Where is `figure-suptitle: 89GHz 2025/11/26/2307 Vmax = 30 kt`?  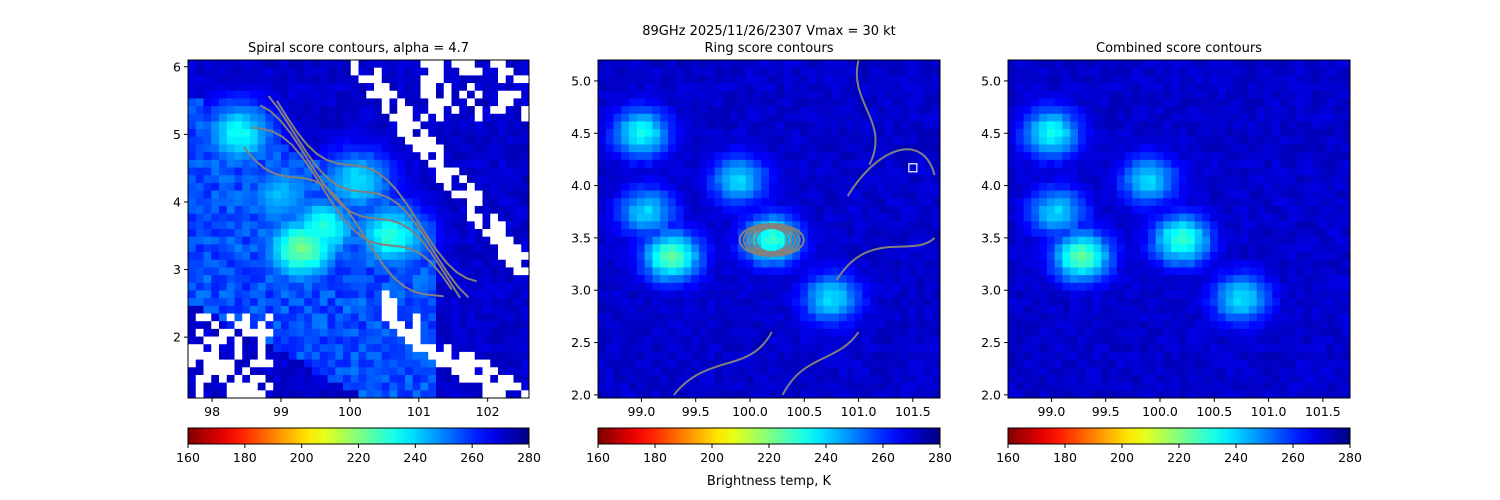
figure-suptitle: 89GHz 2025/11/26/2307 Vmax = 30 kt is located at coordinates (769, 31).